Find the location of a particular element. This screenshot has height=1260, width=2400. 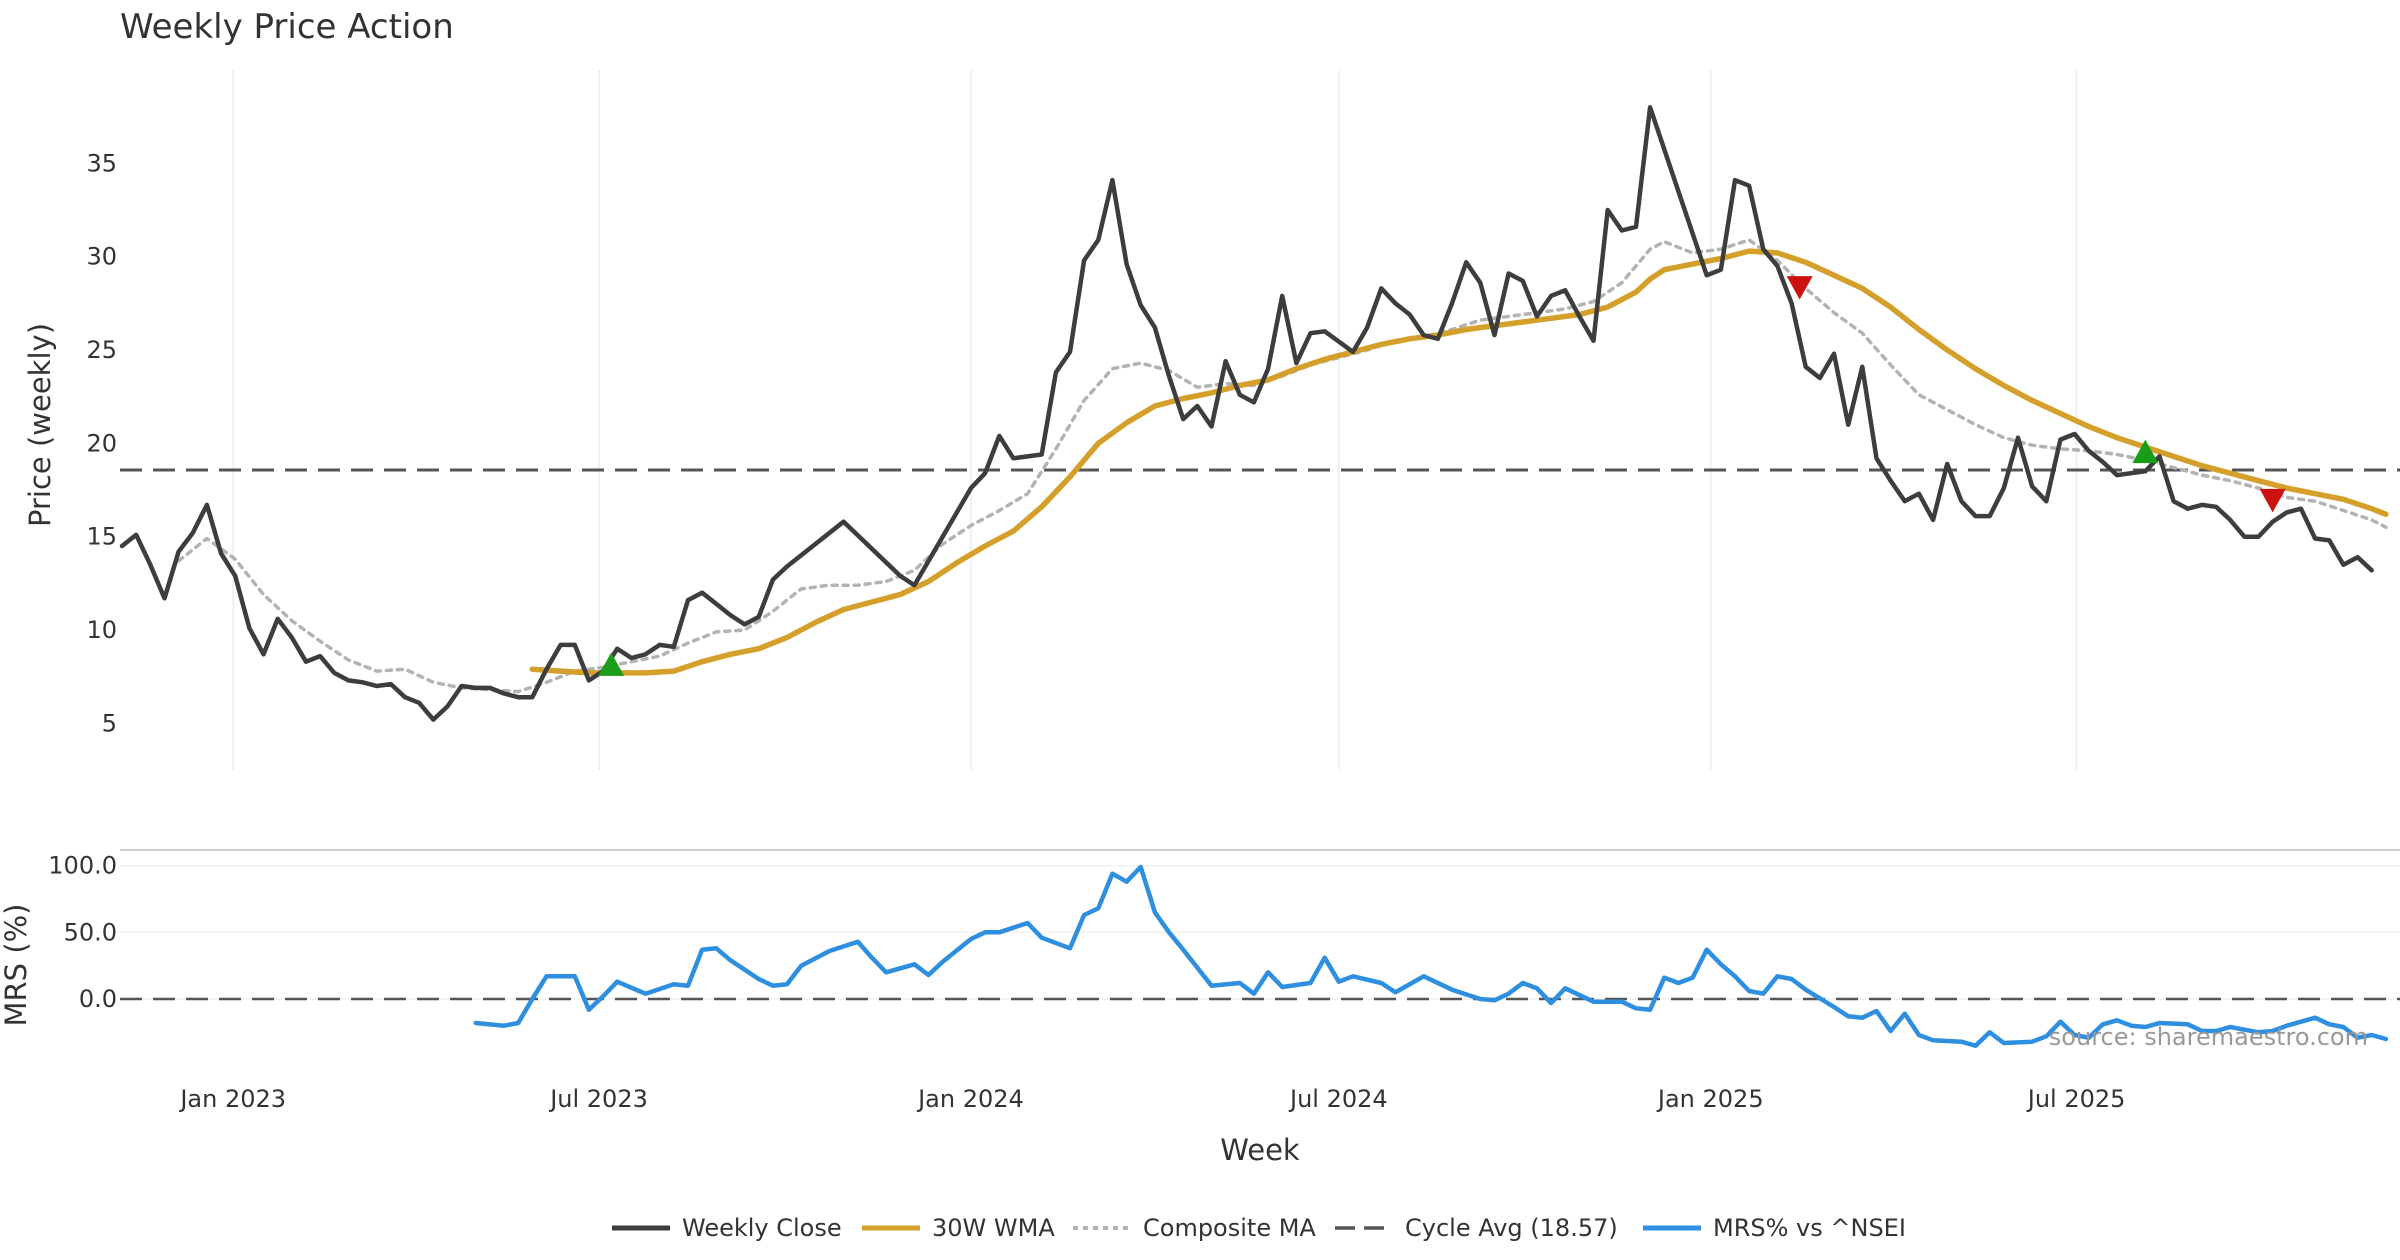

source-text: source: sharemaestro.com is located at coordinates (2208, 1037).